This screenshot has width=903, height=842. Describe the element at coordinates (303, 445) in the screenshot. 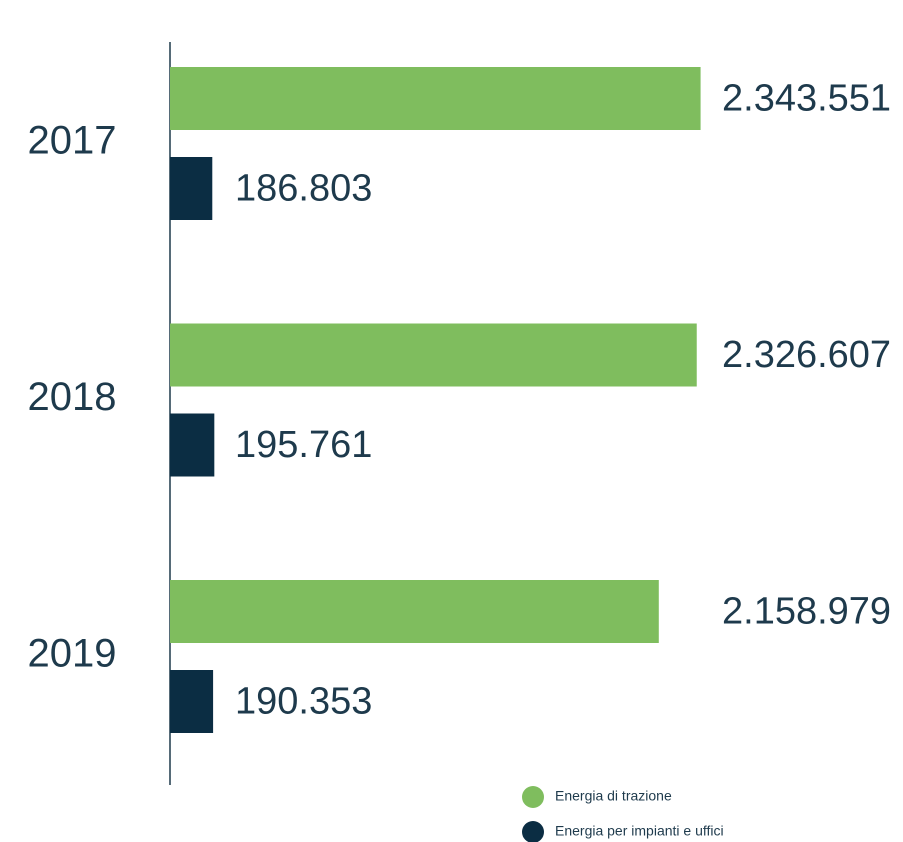

I see `data-label: 195.761` at that location.